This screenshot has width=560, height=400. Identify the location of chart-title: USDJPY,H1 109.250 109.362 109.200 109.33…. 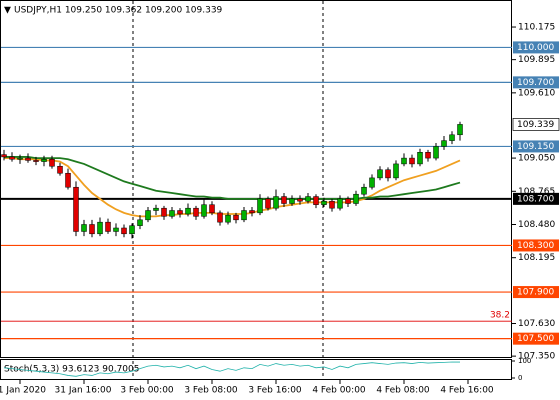
(118, 11).